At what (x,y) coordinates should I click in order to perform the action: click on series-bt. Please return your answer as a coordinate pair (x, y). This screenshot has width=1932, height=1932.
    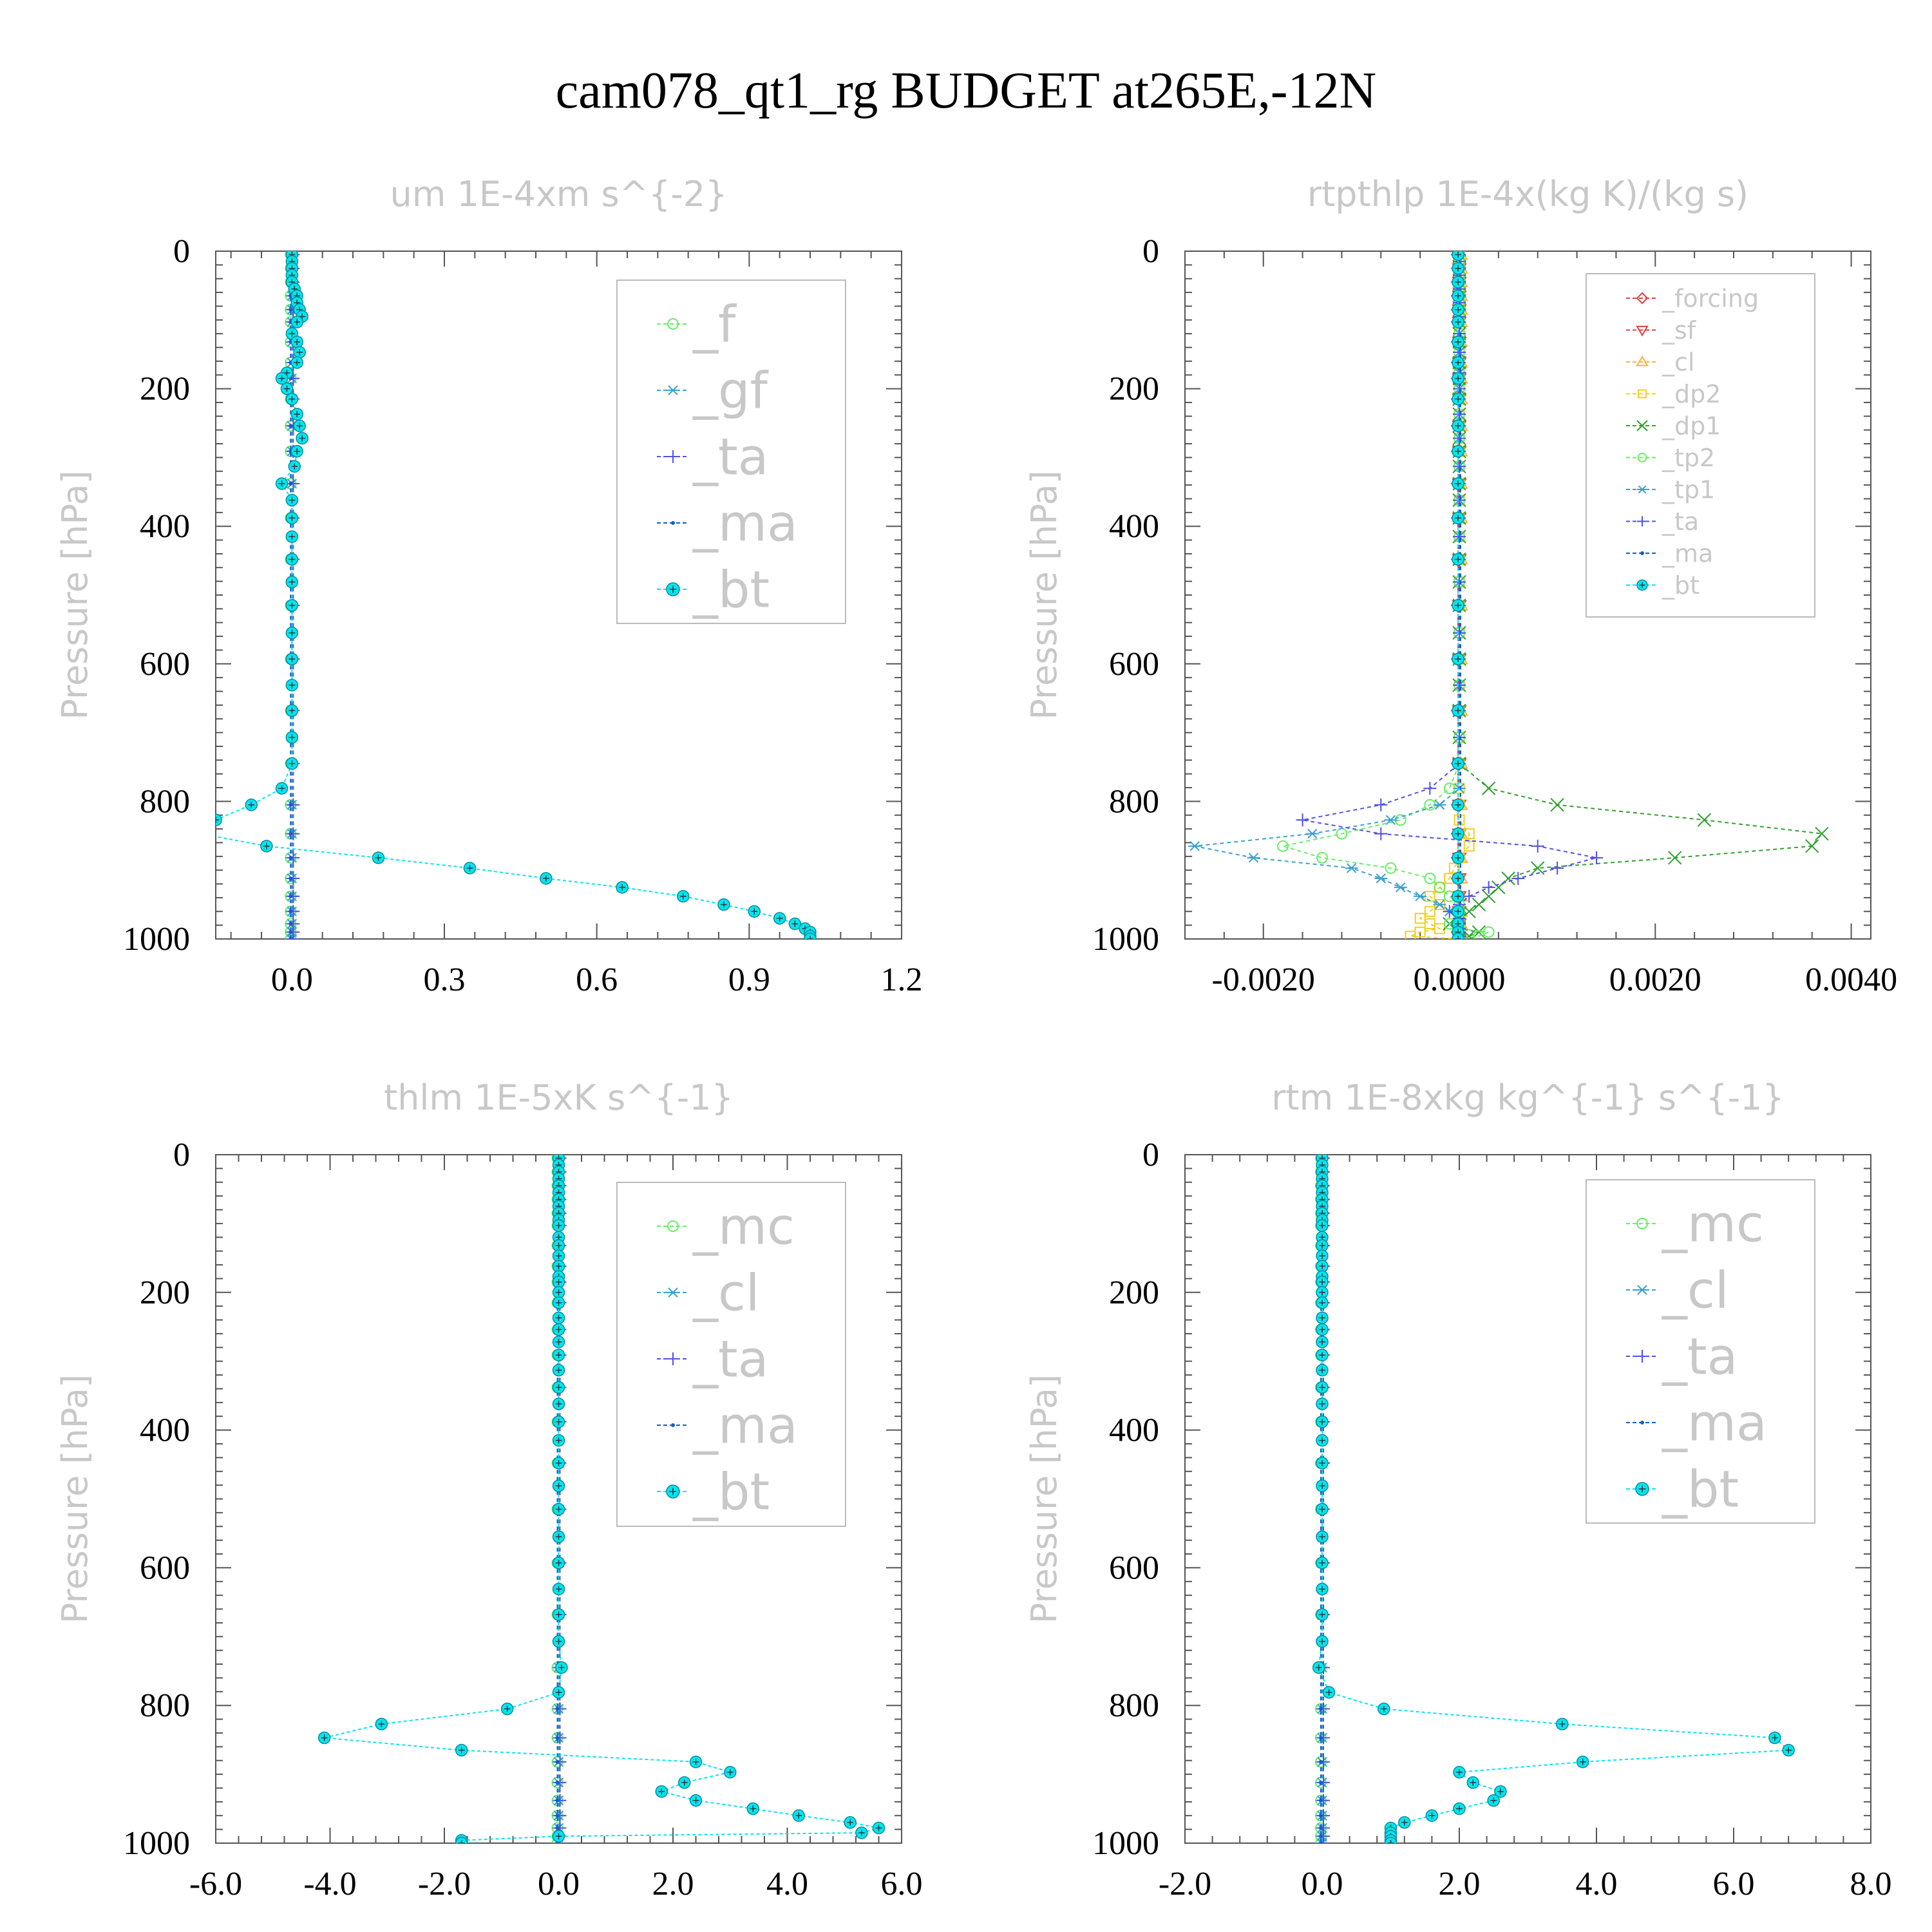
    Looking at the image, I should click on (1554, 1499).